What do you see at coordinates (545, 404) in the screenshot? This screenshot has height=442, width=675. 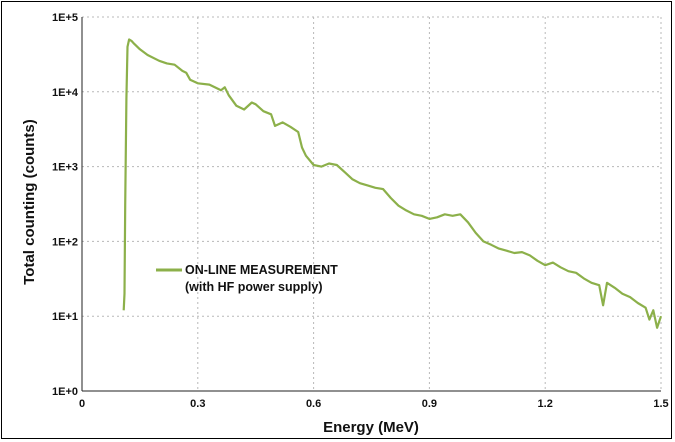 I see `x-tick-label: 1.2` at bounding box center [545, 404].